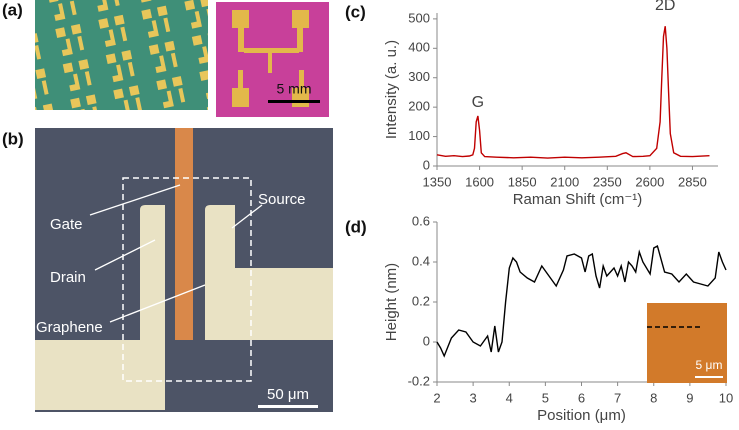 This screenshot has width=739, height=430. Describe the element at coordinates (436, 397) in the screenshot. I see `x-tick-label: 2` at that location.